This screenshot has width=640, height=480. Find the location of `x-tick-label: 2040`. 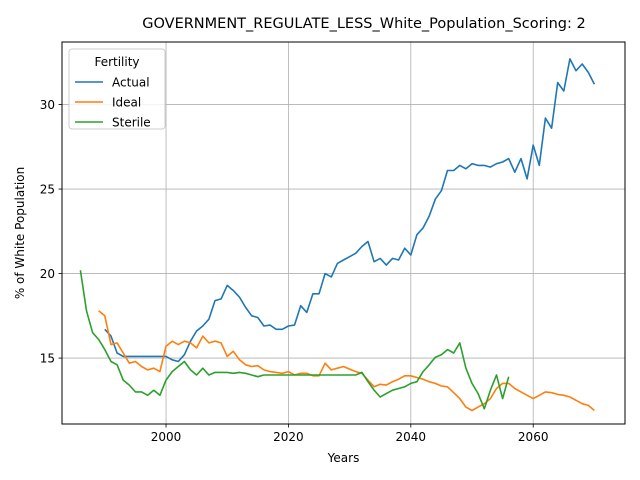

x-tick-label: 2040 is located at coordinates (411, 437).